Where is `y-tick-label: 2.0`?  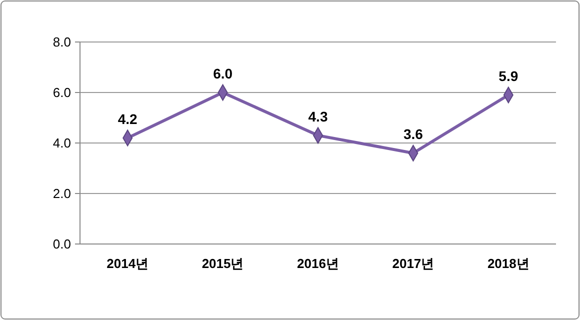
y-tick-label: 2.0 is located at coordinates (61, 194).